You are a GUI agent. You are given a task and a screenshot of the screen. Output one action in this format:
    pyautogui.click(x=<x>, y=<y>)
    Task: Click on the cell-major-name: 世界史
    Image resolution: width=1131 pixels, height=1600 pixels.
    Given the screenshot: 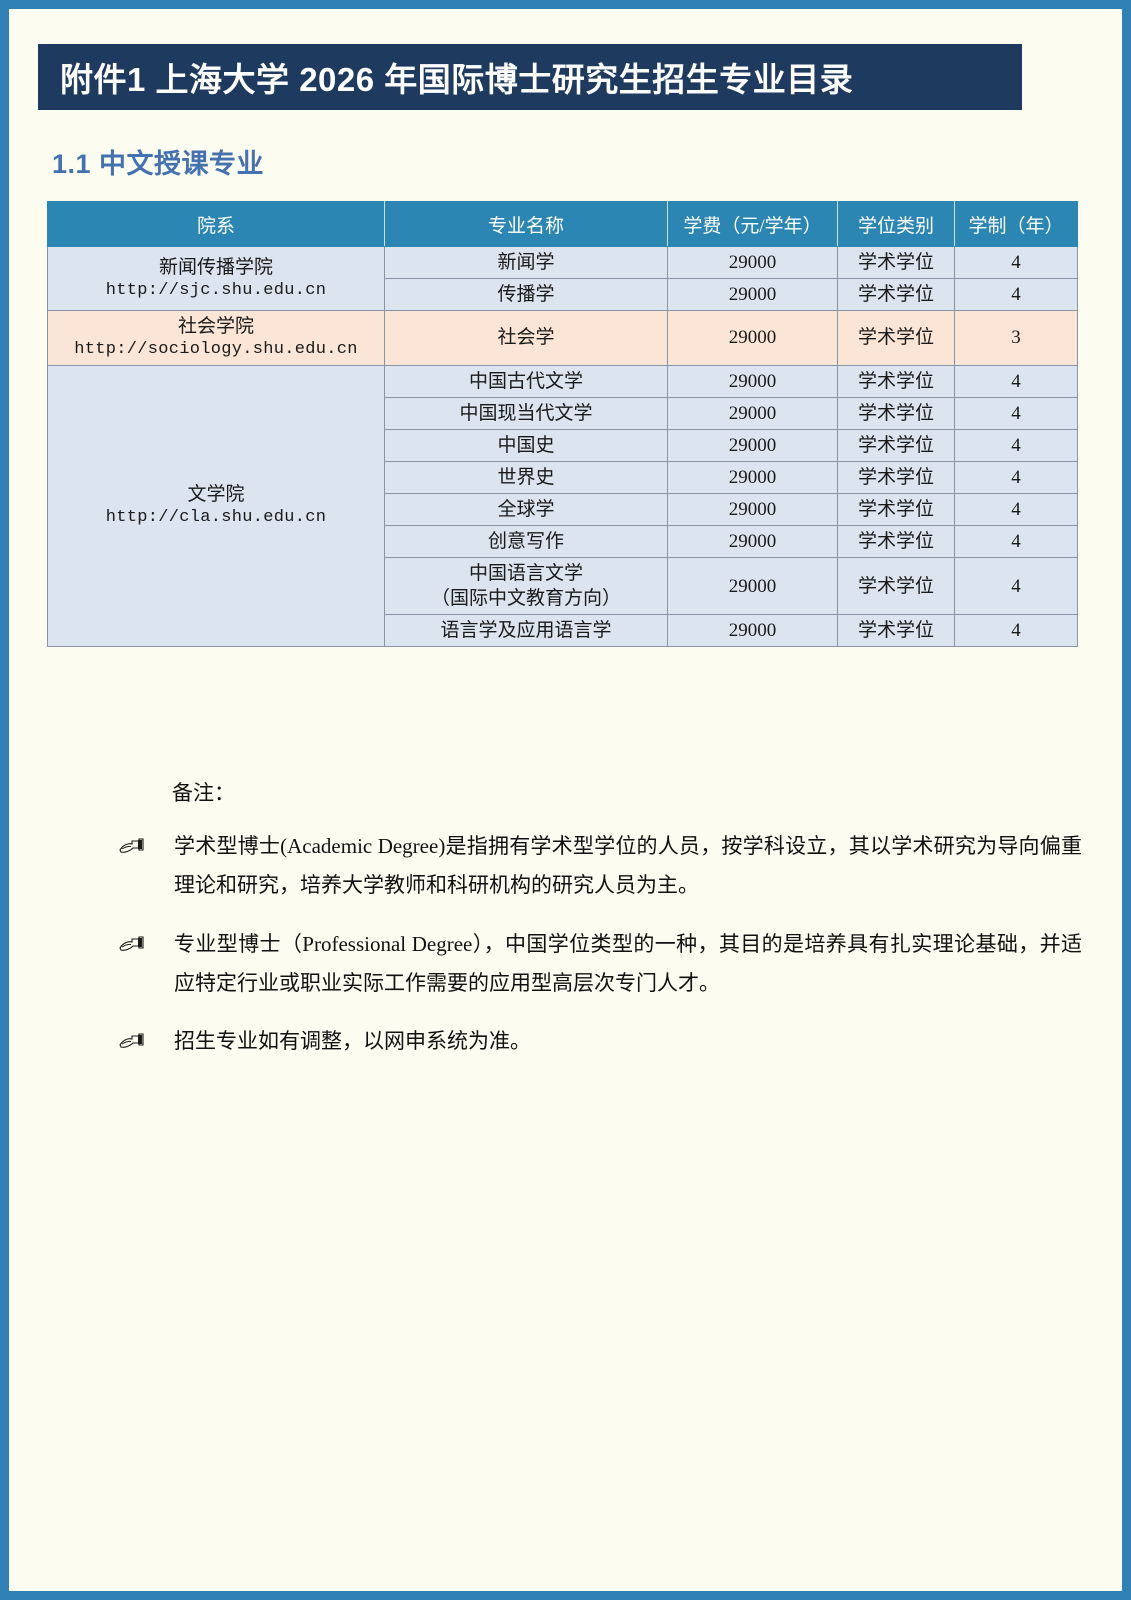 What is the action you would take?
    pyautogui.click(x=526, y=477)
    